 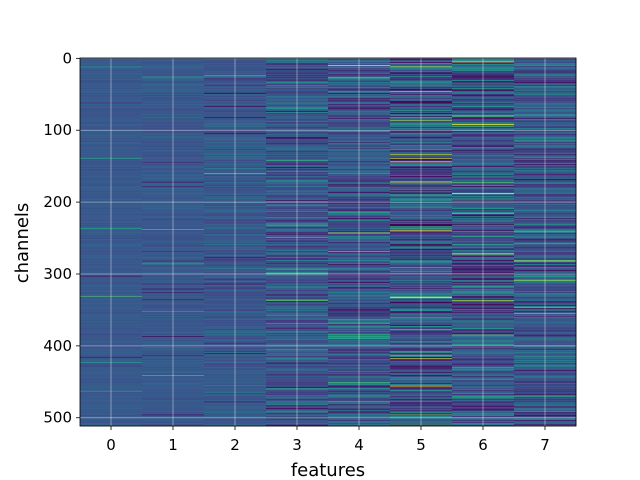 What do you see at coordinates (483, 445) in the screenshot?
I see `x-tick-label: 6` at bounding box center [483, 445].